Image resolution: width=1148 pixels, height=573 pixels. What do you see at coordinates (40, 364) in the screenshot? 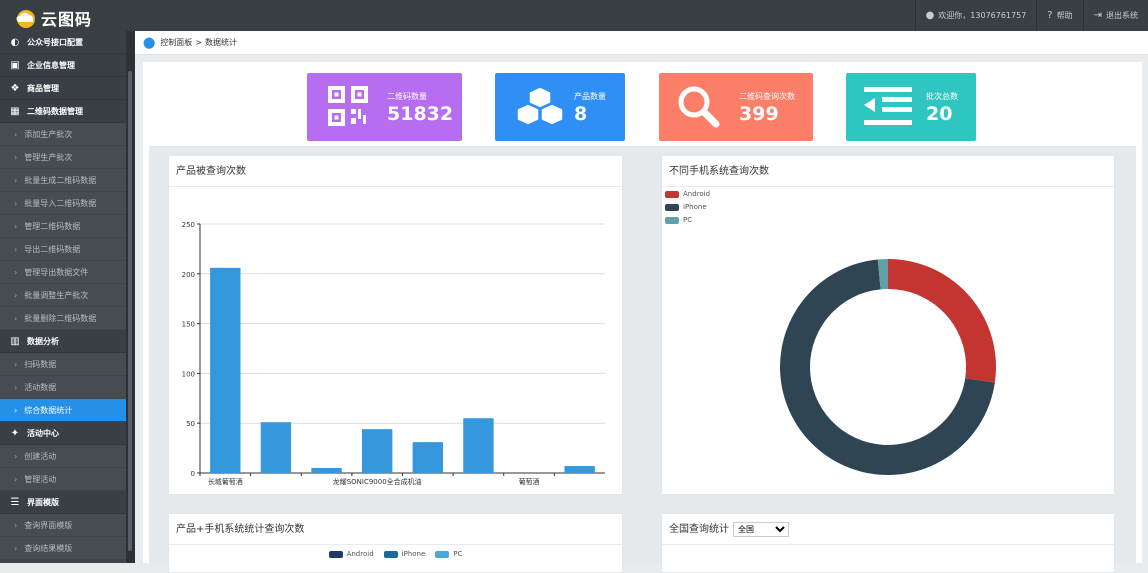
I see `sidebar-item-label: 扫码数据` at bounding box center [40, 364].